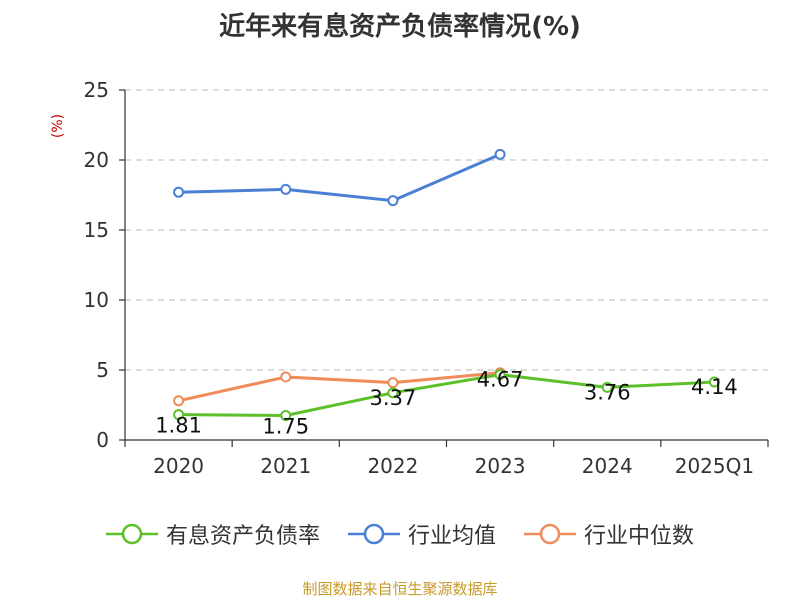 The width and height of the screenshot is (800, 600). What do you see at coordinates (242, 536) in the screenshot?
I see `legend-label-debt-ratio: 有息资产负债率` at bounding box center [242, 536].